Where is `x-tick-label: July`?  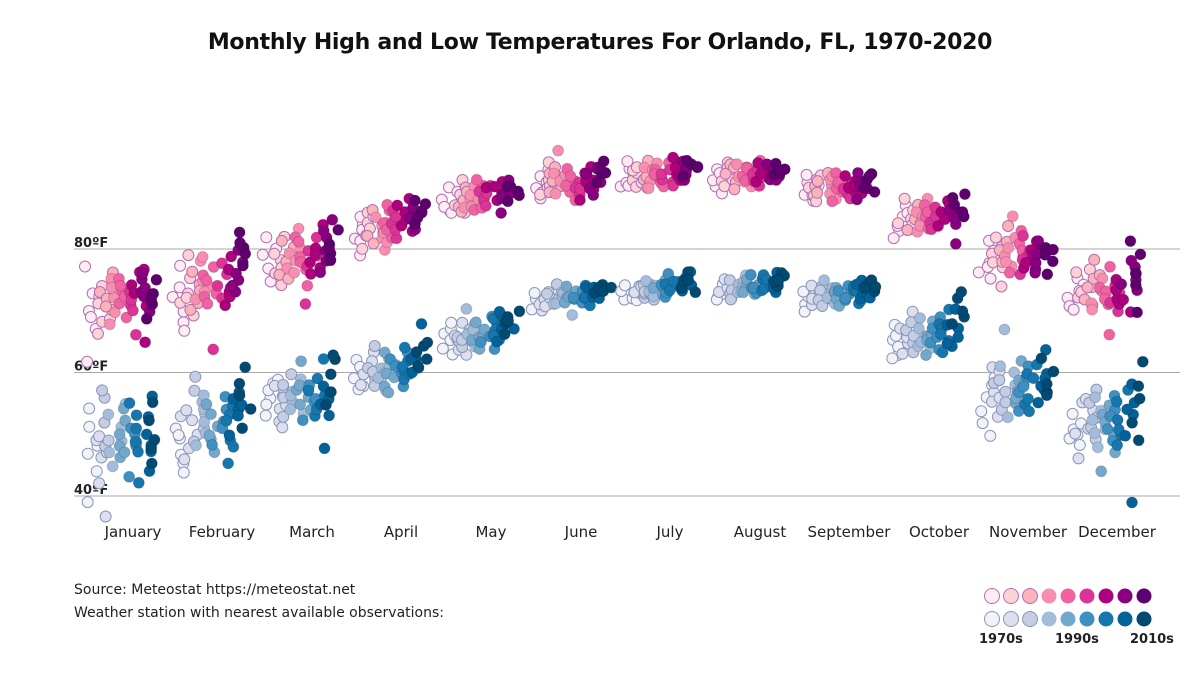
x-tick-label: July is located at coordinates (670, 532).